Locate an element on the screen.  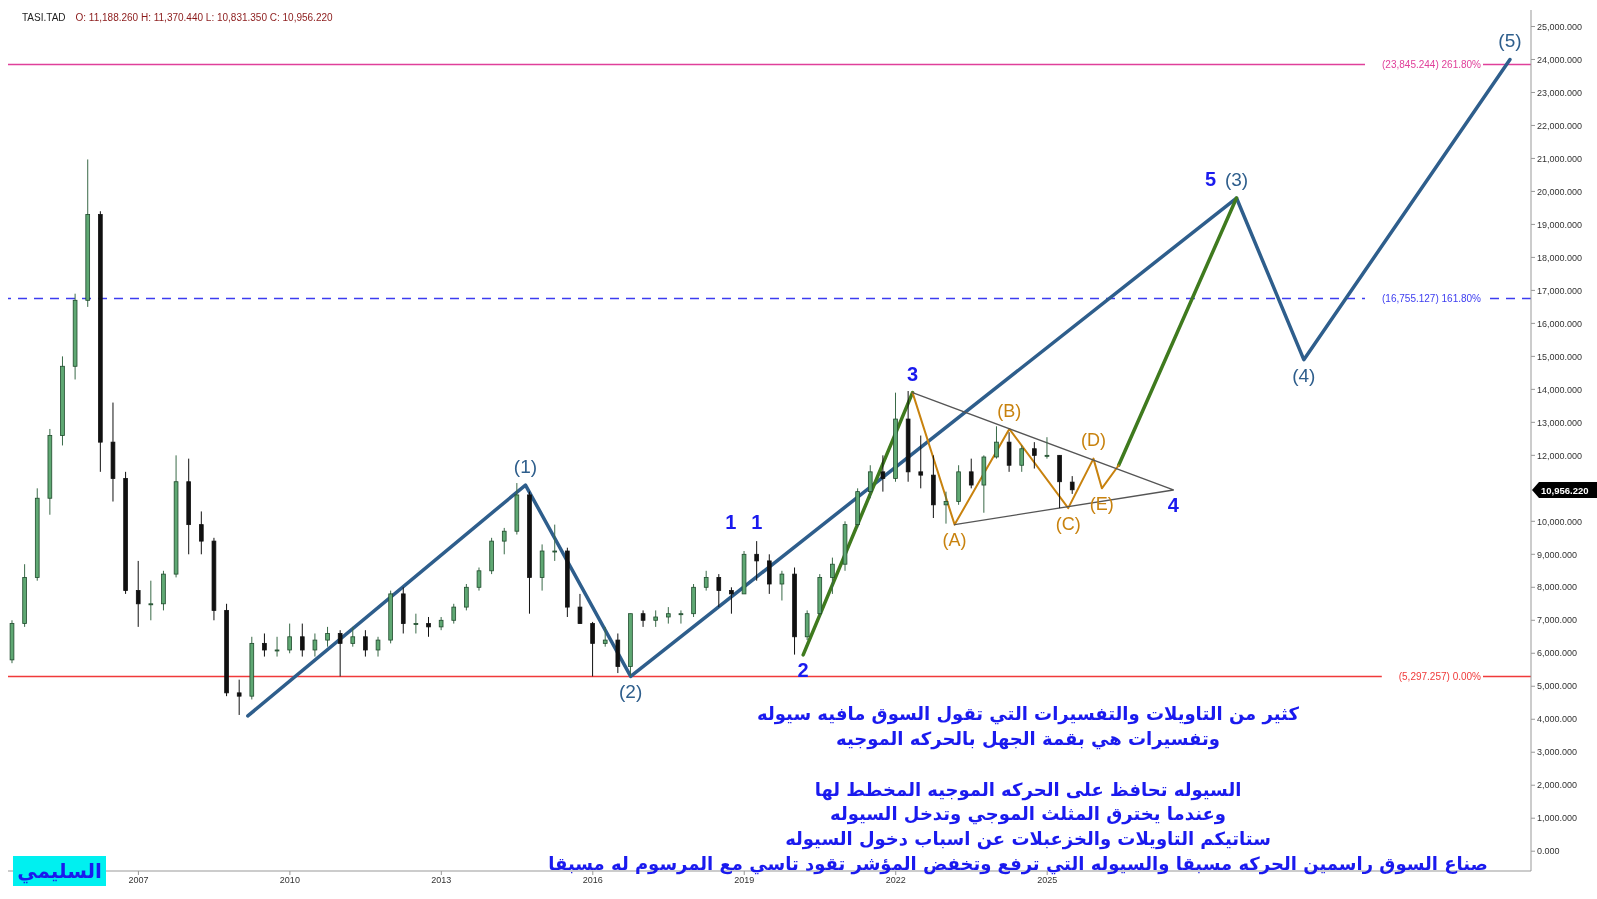
y-tick-label: 5,000.000 is located at coordinates (1557, 686).